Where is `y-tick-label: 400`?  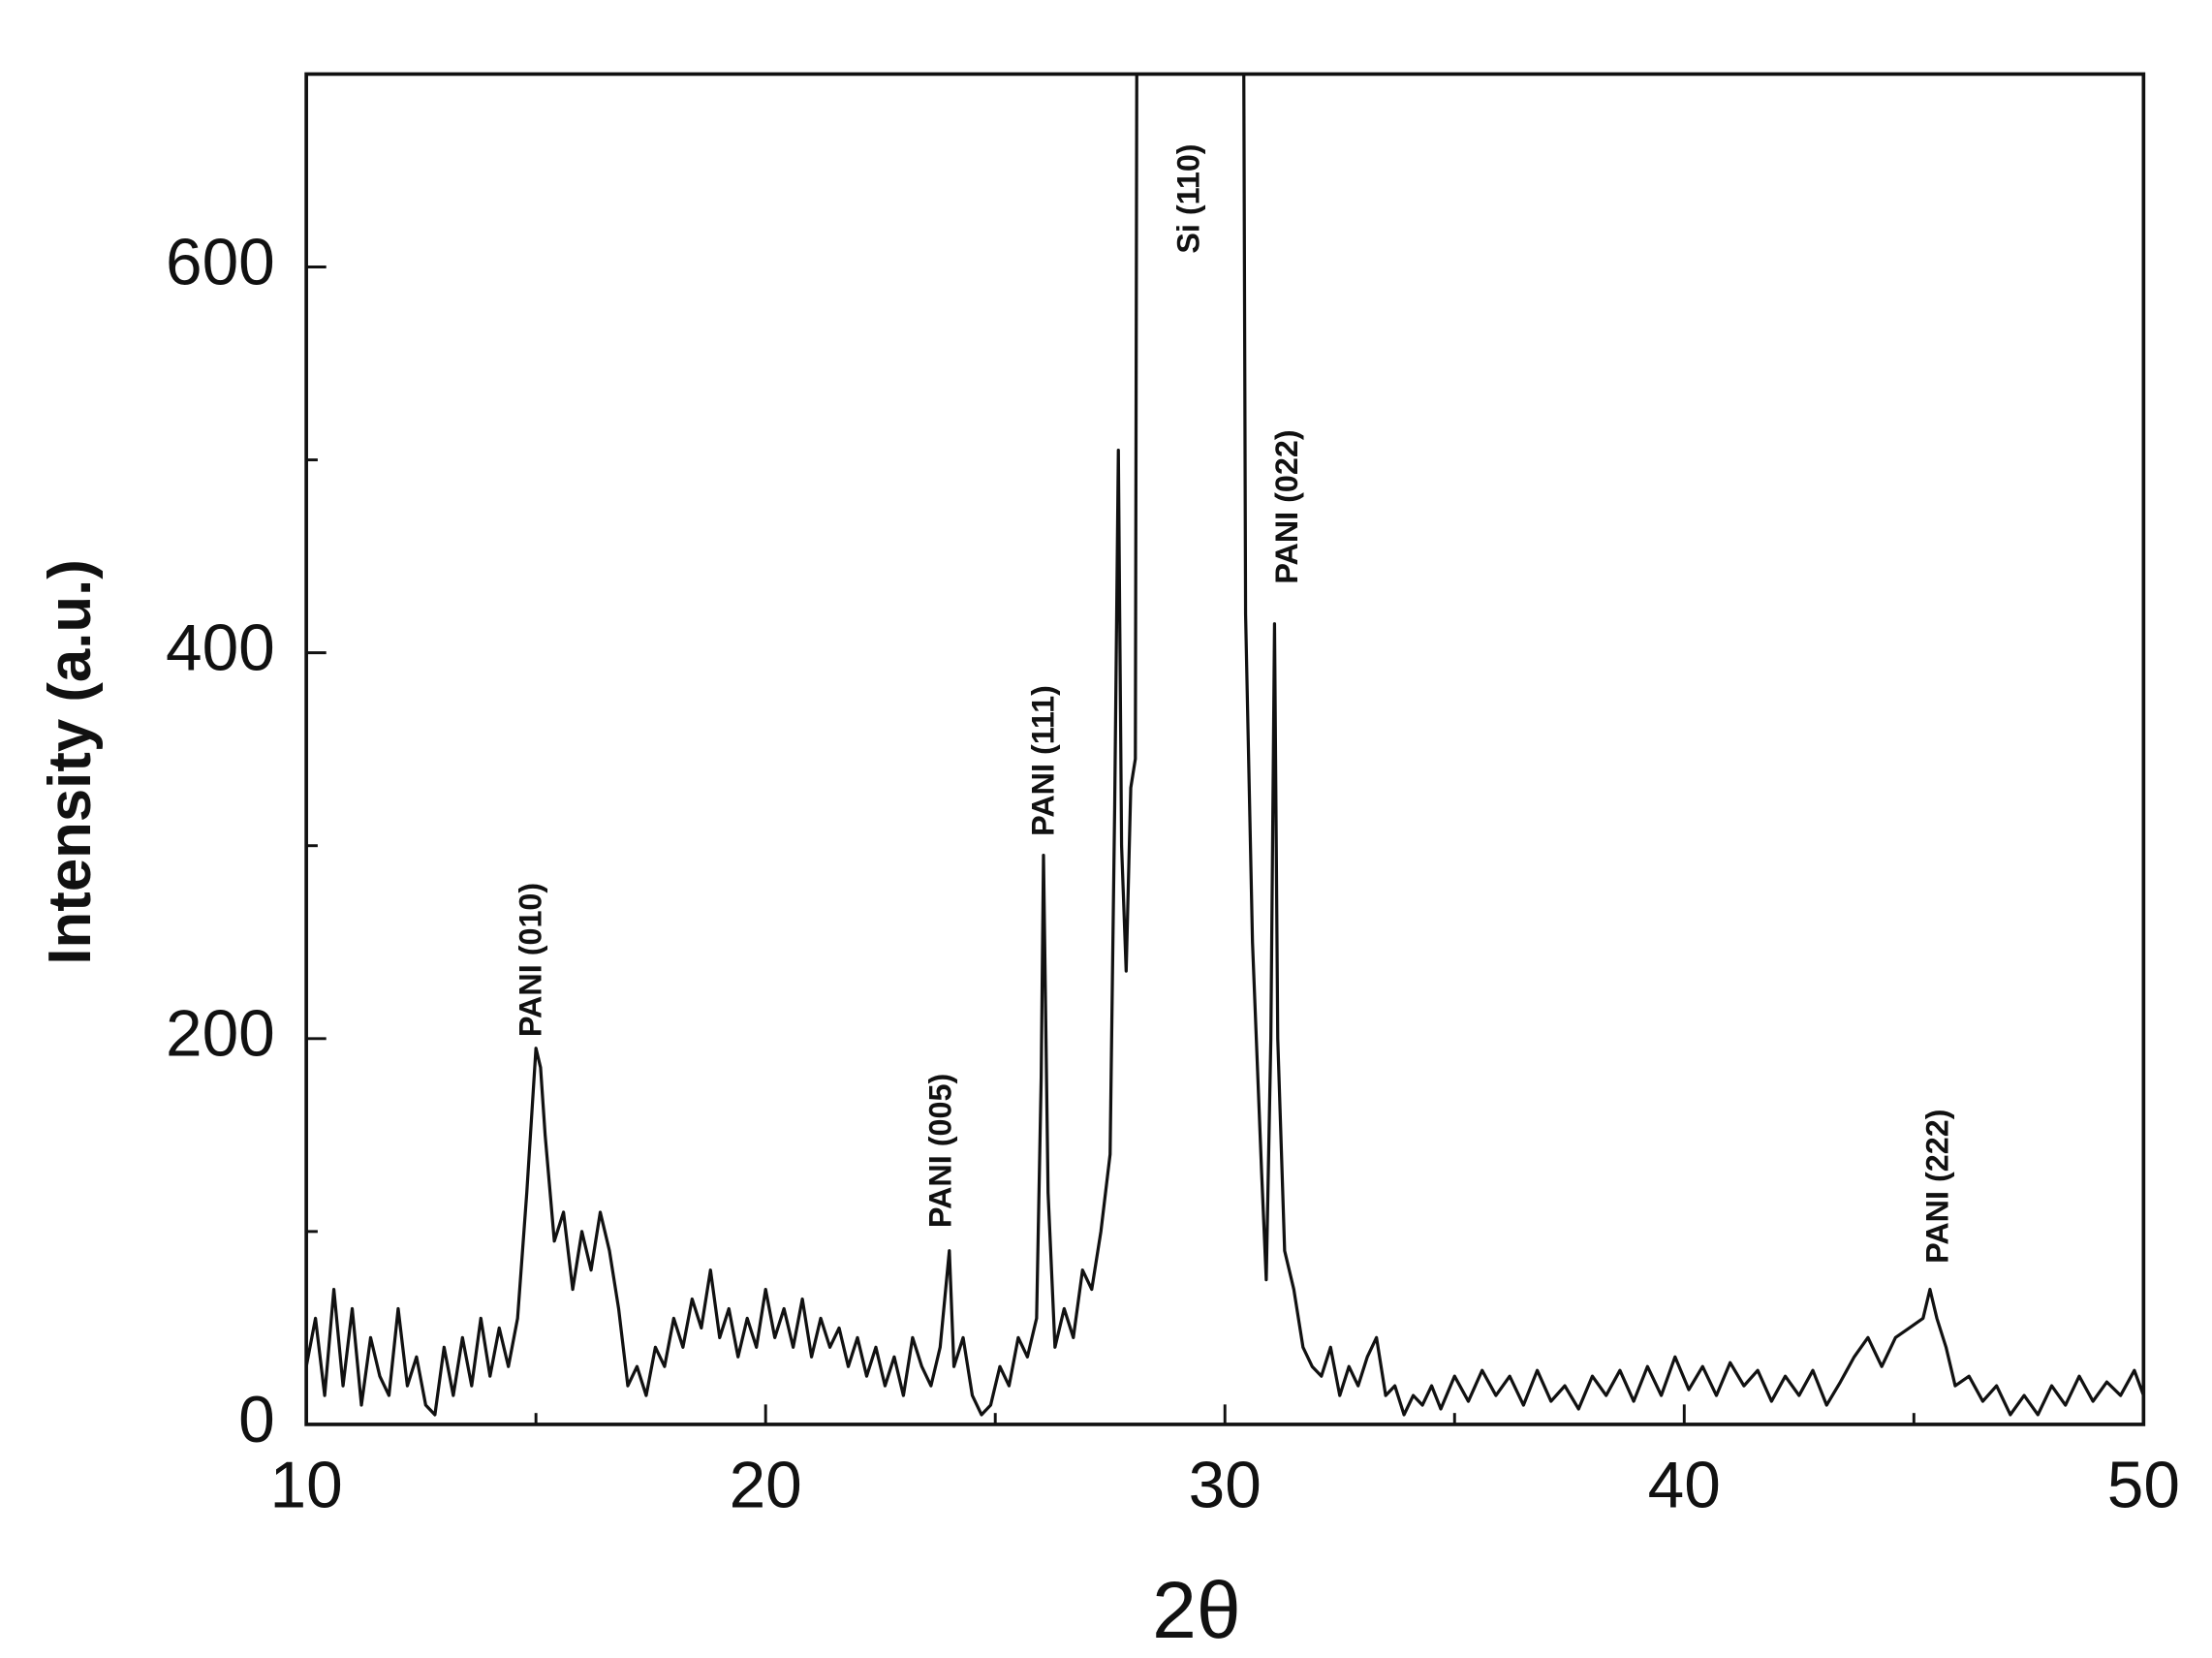
y-tick-label: 400 is located at coordinates (220, 649).